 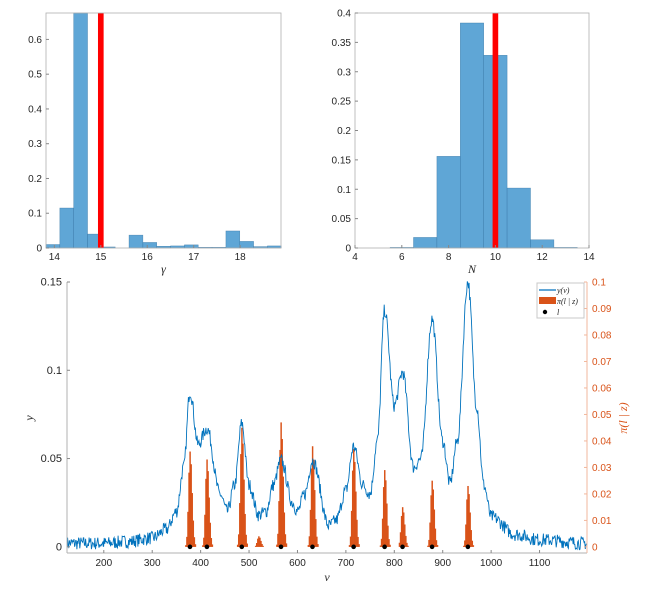 I want to click on axes-box, so click(x=163, y=130).